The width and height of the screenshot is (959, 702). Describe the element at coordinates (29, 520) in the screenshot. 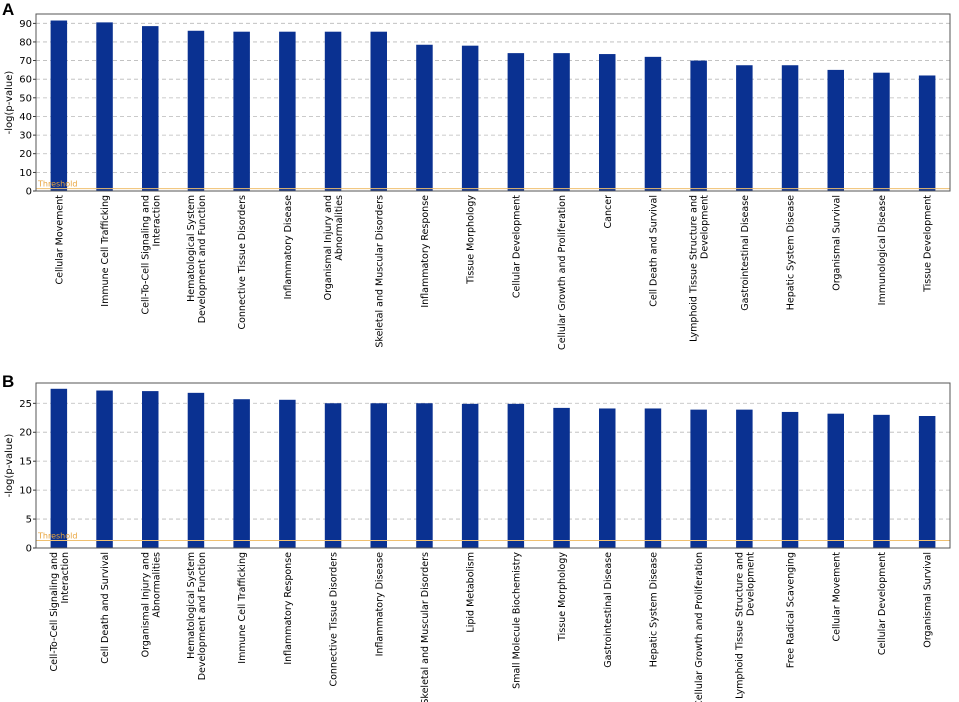

I see `y-tick-label: 5` at that location.